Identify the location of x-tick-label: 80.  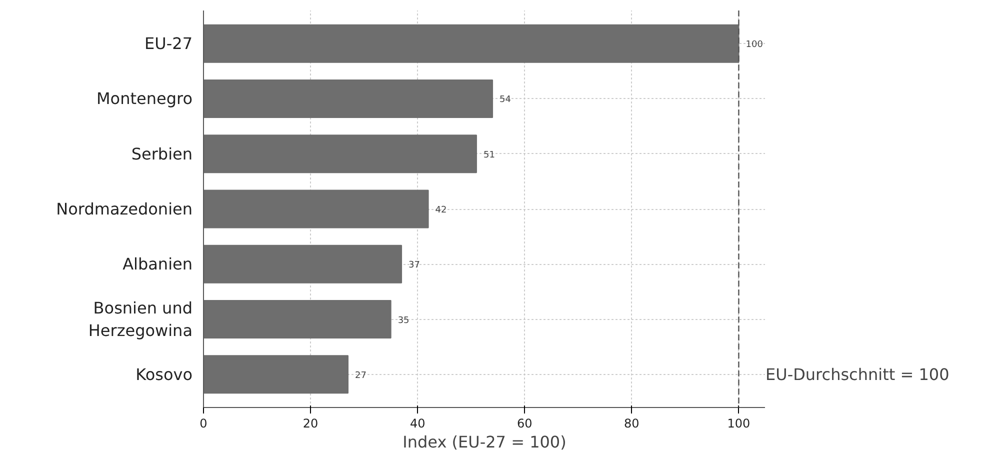
(632, 423).